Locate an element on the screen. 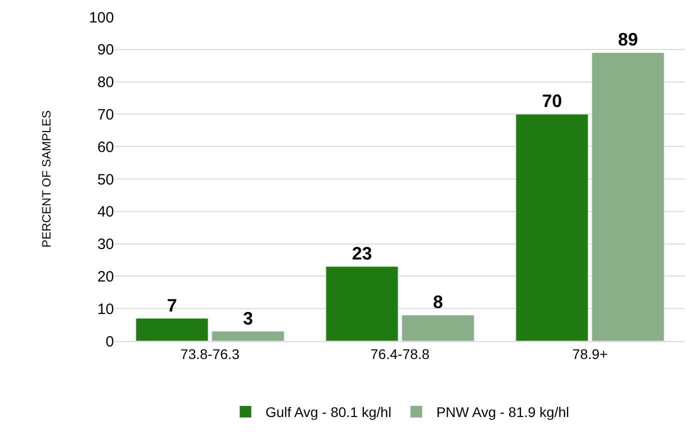 Image resolution: width=690 pixels, height=433 pixels. y-tick-label: 100 is located at coordinates (101, 17).